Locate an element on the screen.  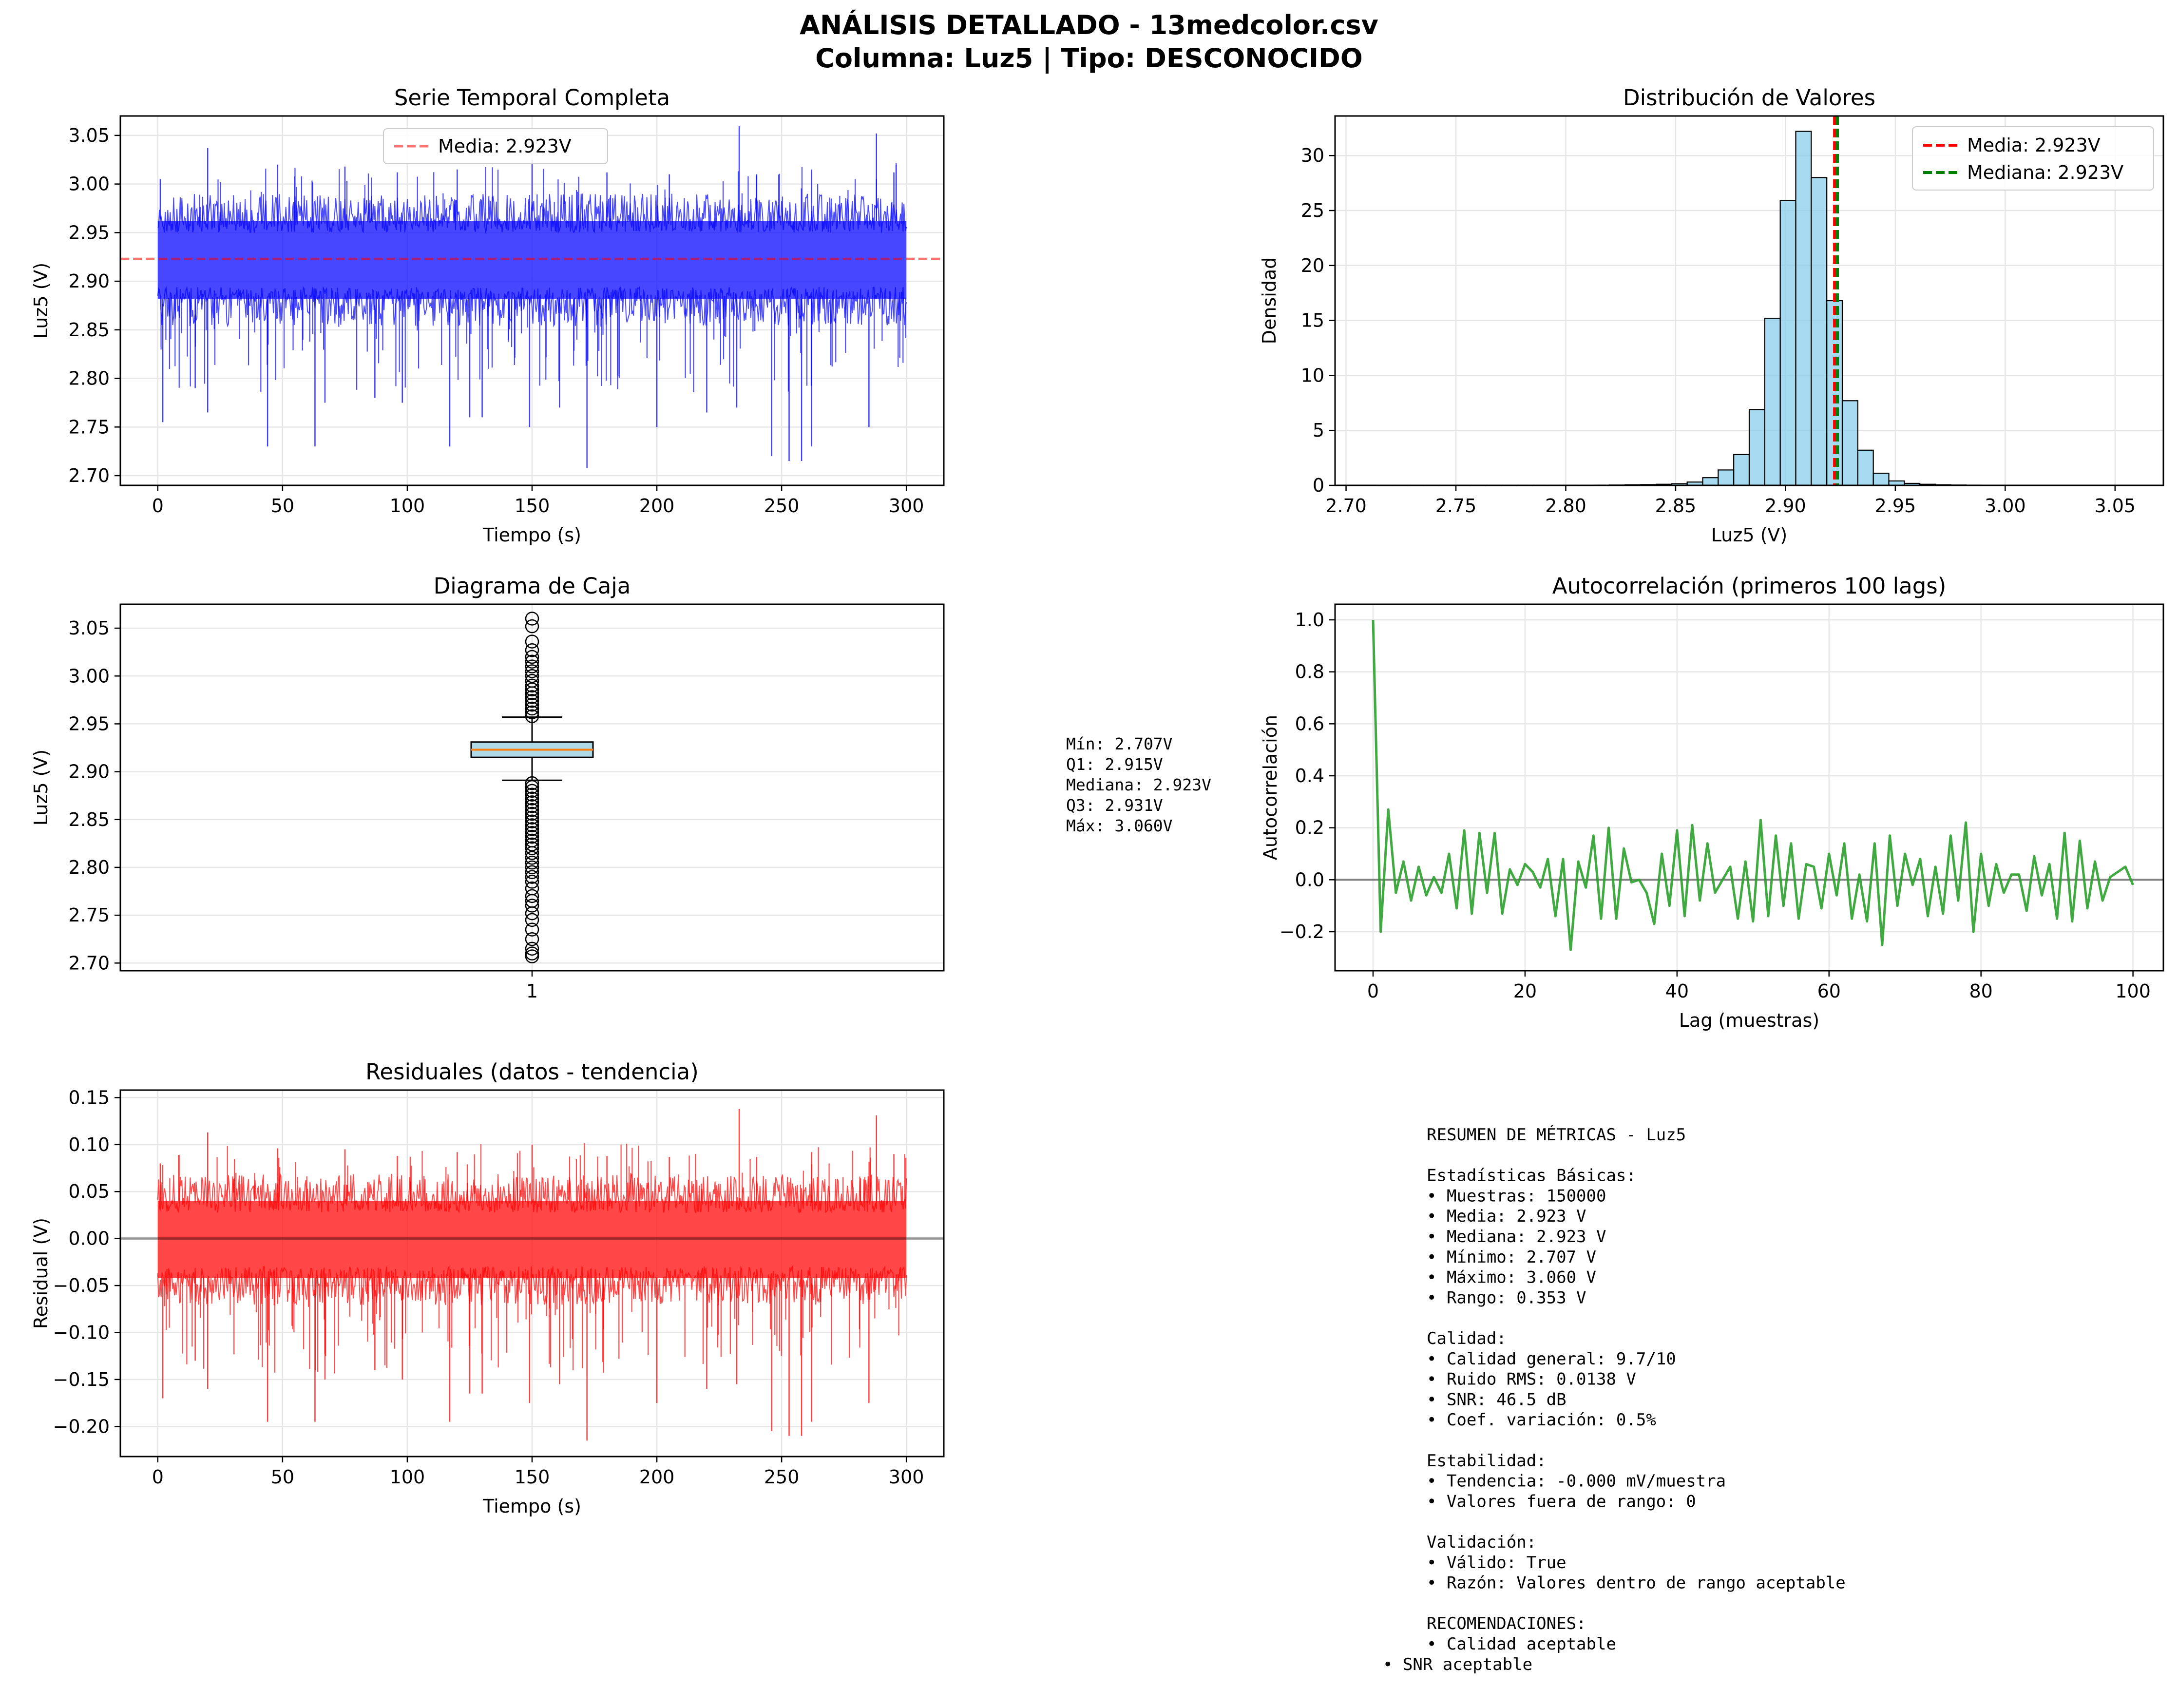
x-tick-label: 60 is located at coordinates (1829, 991).